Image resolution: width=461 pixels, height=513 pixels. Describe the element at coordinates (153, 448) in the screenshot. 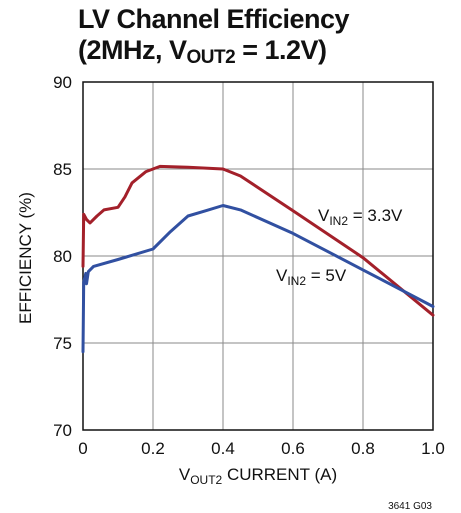

I see `x-tick-label: 0.2` at that location.